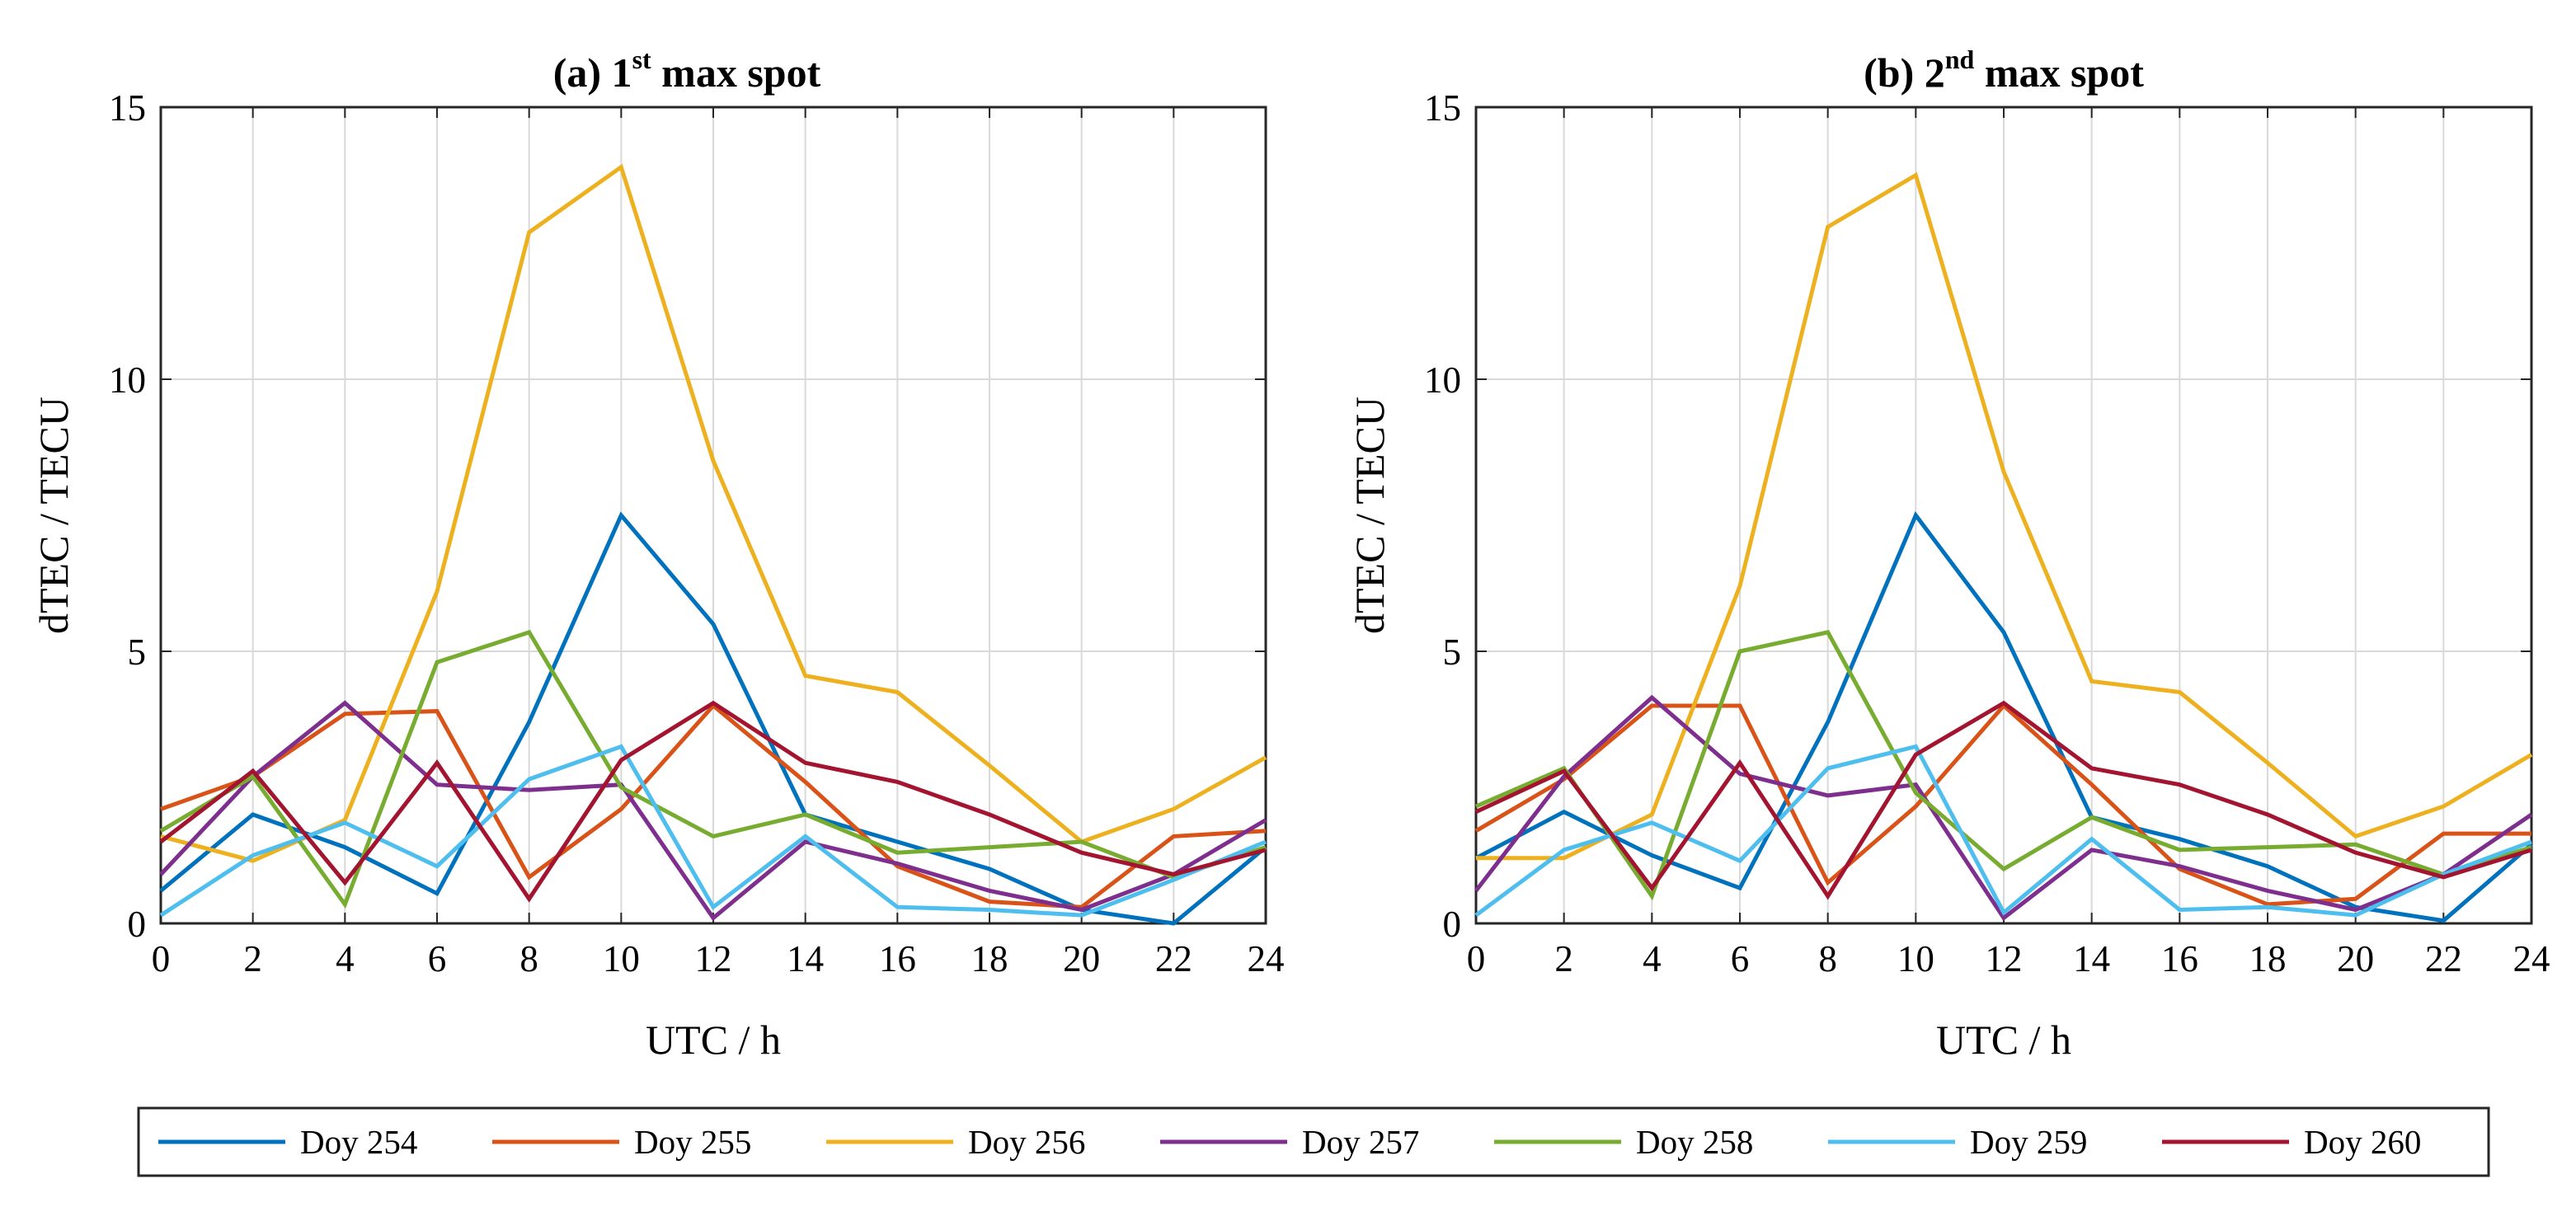 This screenshot has width=2576, height=1207. I want to click on chart-title-a: (a) 1st max spot, so click(687, 70).